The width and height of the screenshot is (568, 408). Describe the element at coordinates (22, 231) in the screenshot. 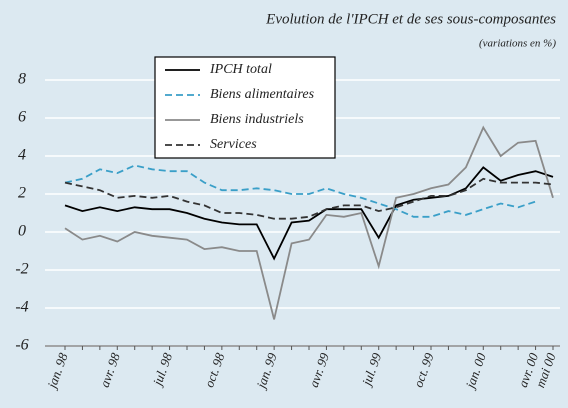

I see `y-tick-label: 0` at that location.